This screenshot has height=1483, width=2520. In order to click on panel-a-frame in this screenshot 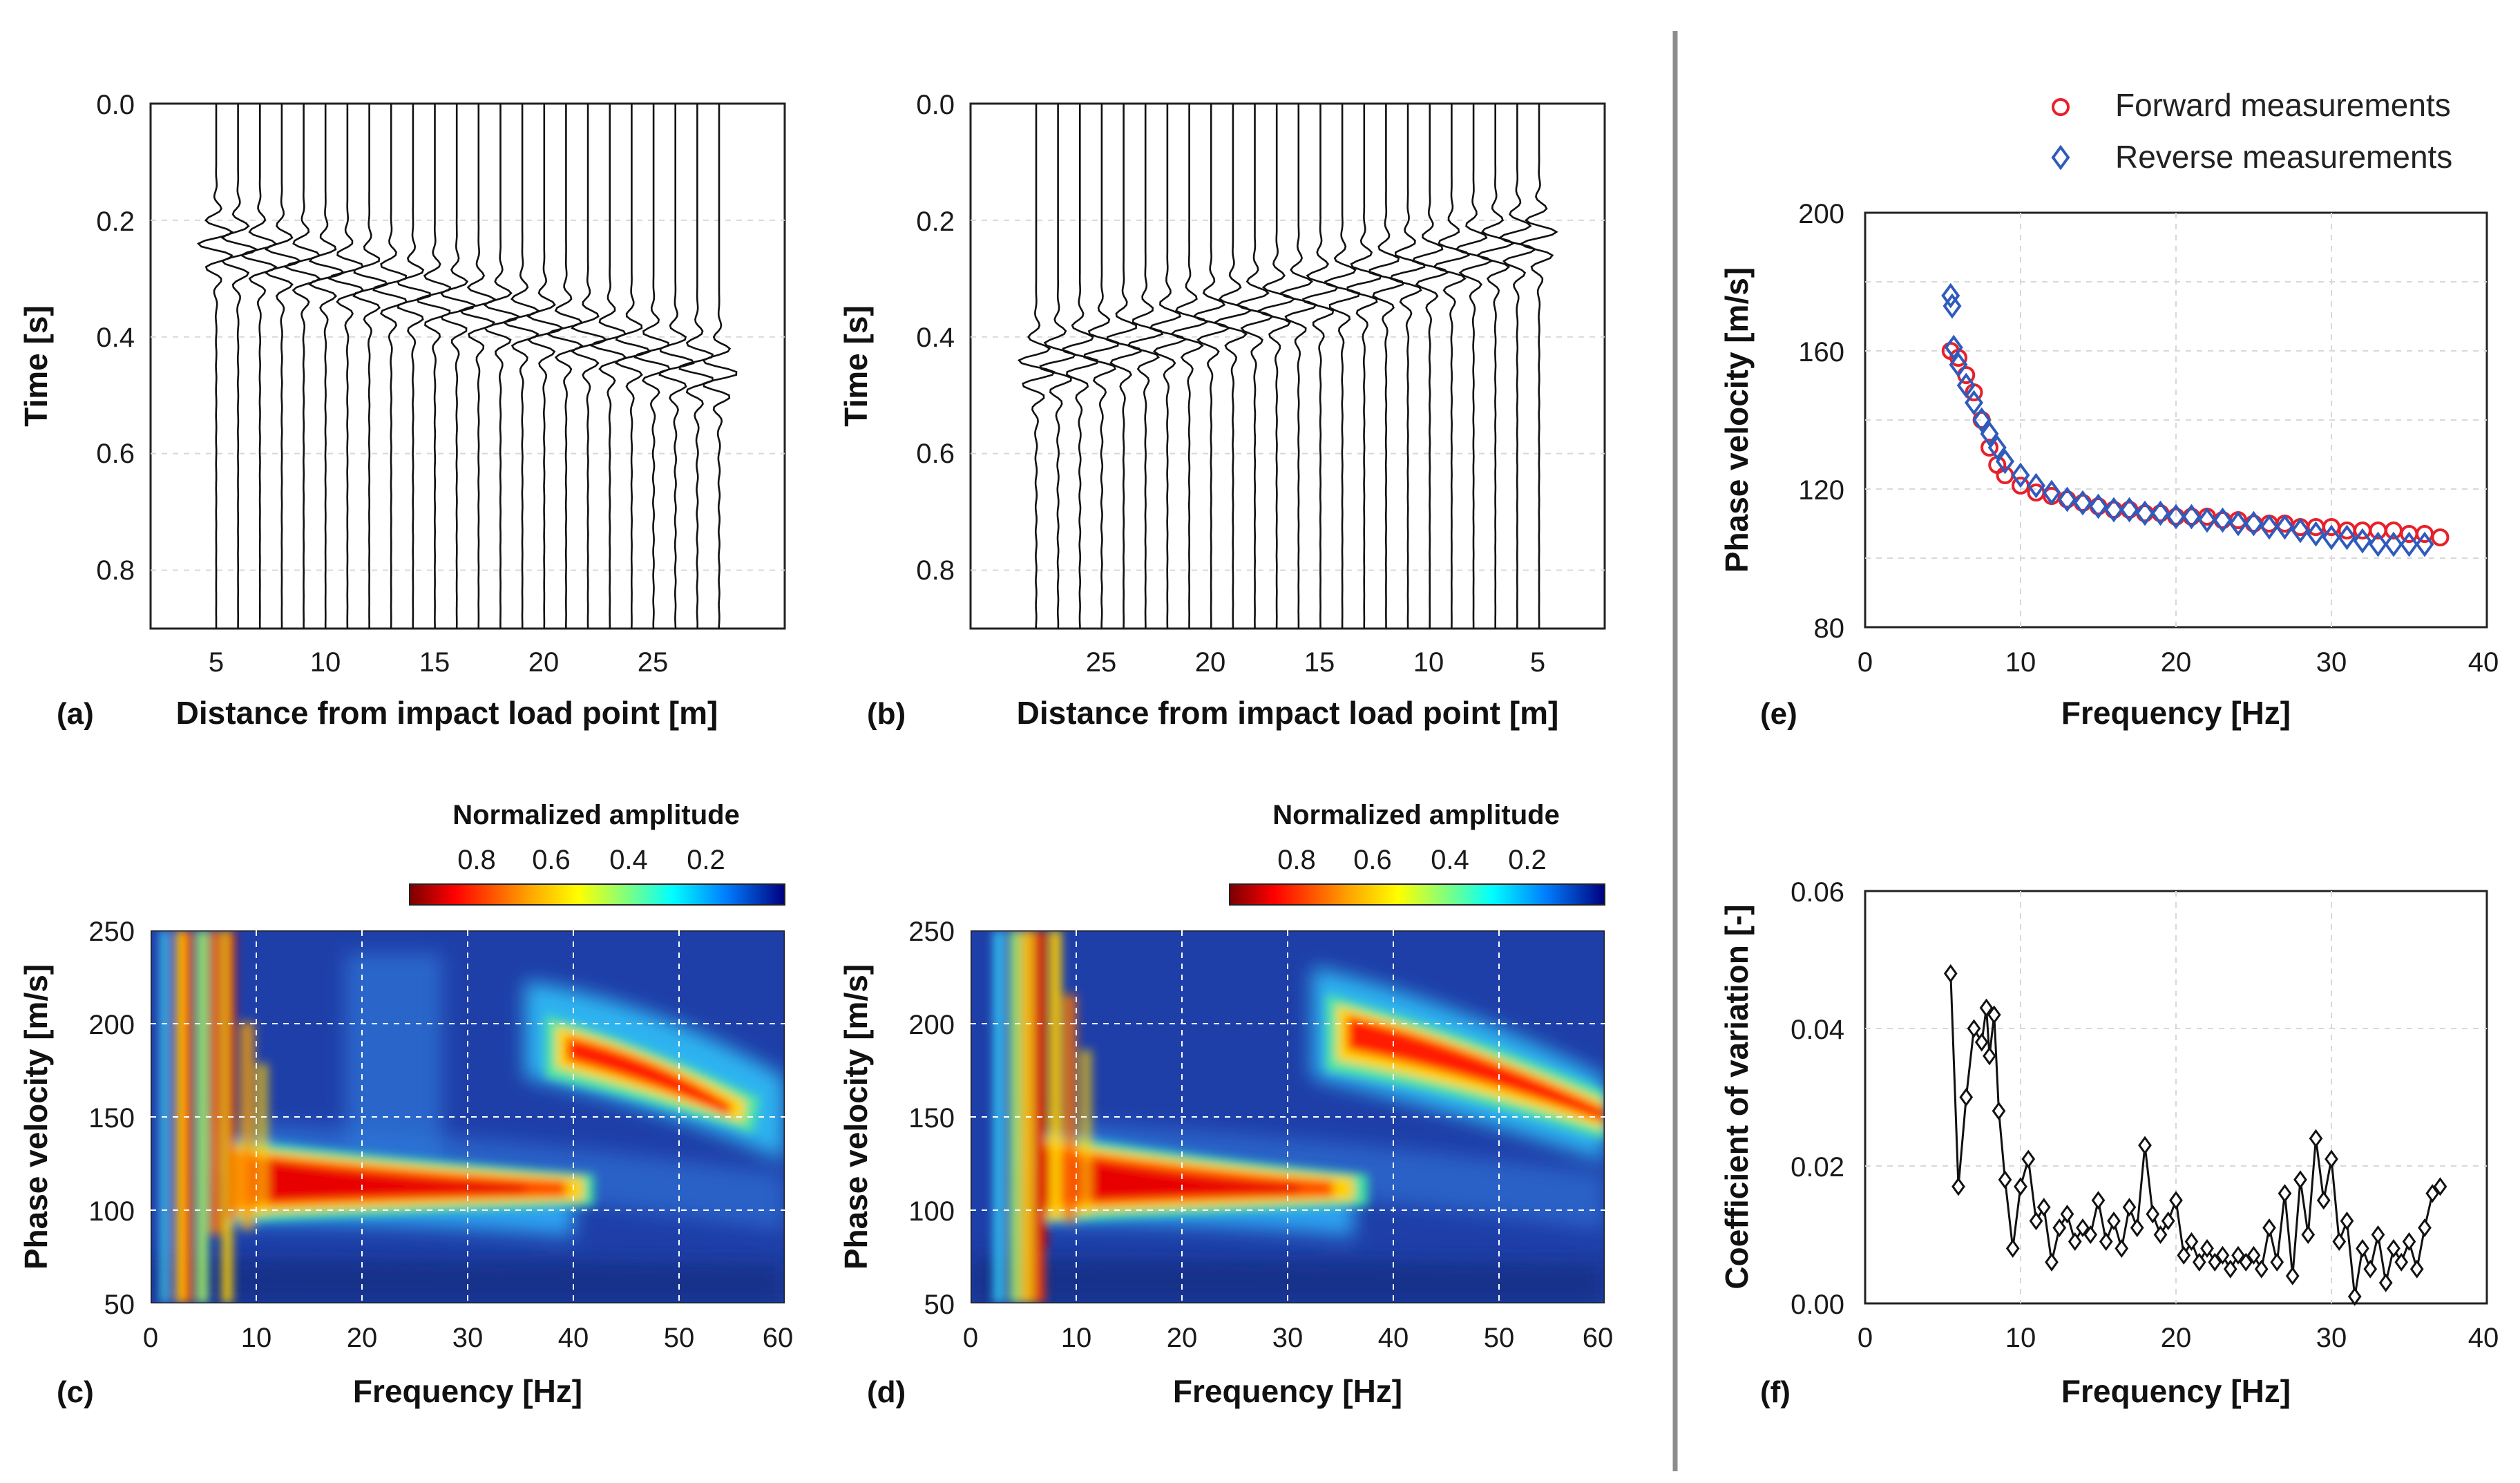, I will do `click(467, 366)`.